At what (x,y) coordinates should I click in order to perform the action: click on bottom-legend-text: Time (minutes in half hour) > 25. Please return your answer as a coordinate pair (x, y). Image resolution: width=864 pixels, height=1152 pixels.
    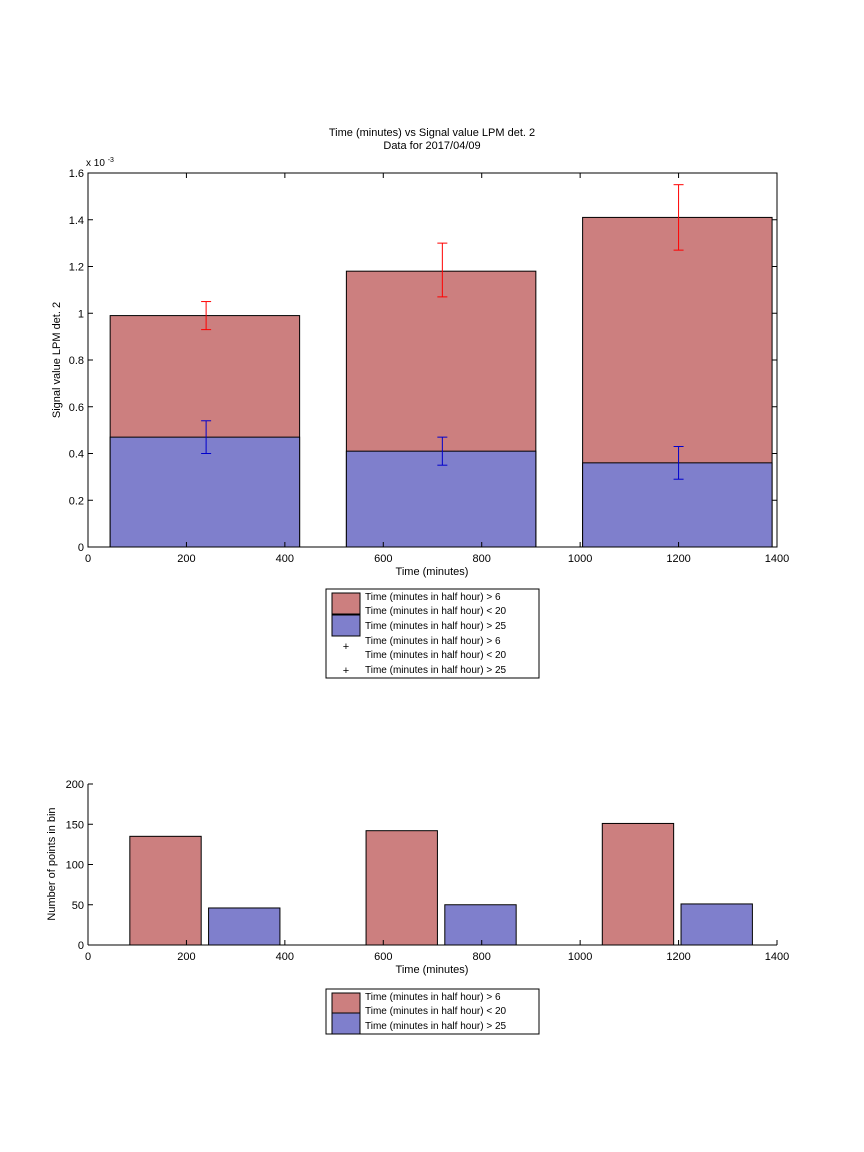
    Looking at the image, I should click on (436, 1026).